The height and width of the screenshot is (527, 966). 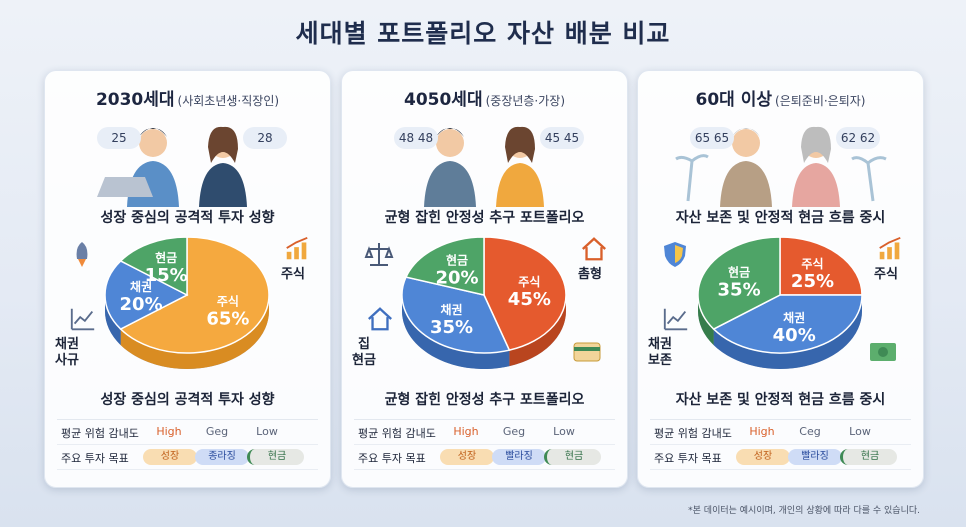 What do you see at coordinates (451, 327) in the screenshot?
I see `pie-slice-value-1: 35%` at bounding box center [451, 327].